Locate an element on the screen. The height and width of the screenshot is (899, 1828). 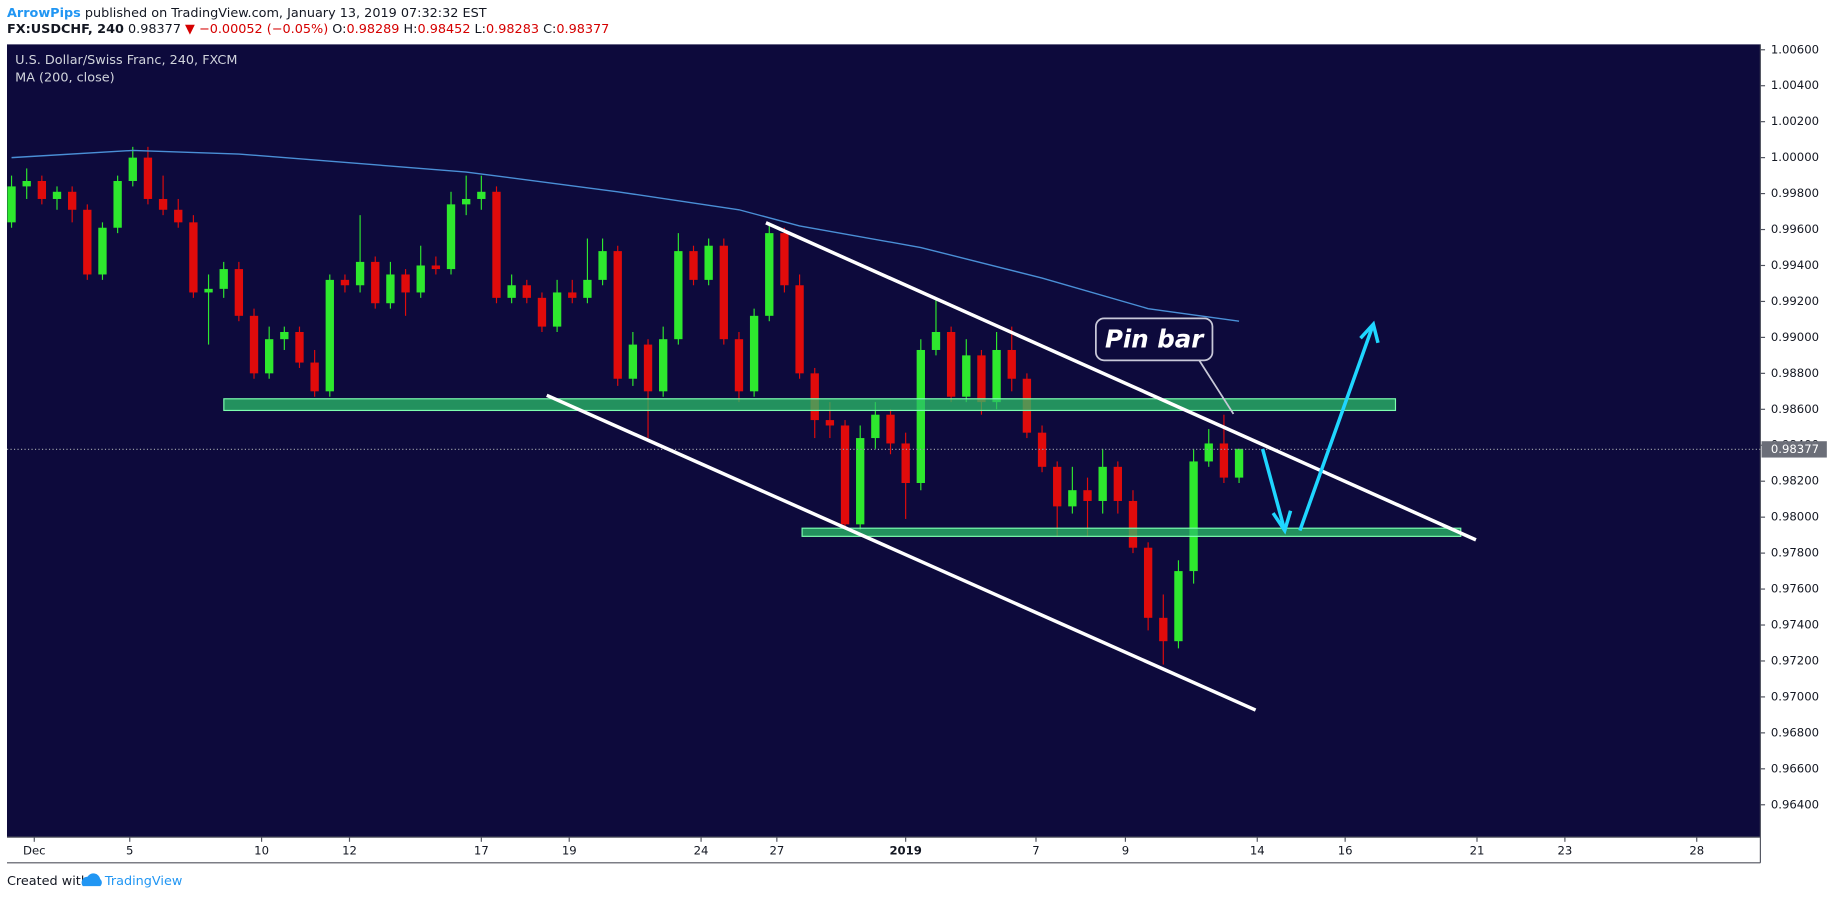
arrow-down-head is located at coordinates (1282, 522).